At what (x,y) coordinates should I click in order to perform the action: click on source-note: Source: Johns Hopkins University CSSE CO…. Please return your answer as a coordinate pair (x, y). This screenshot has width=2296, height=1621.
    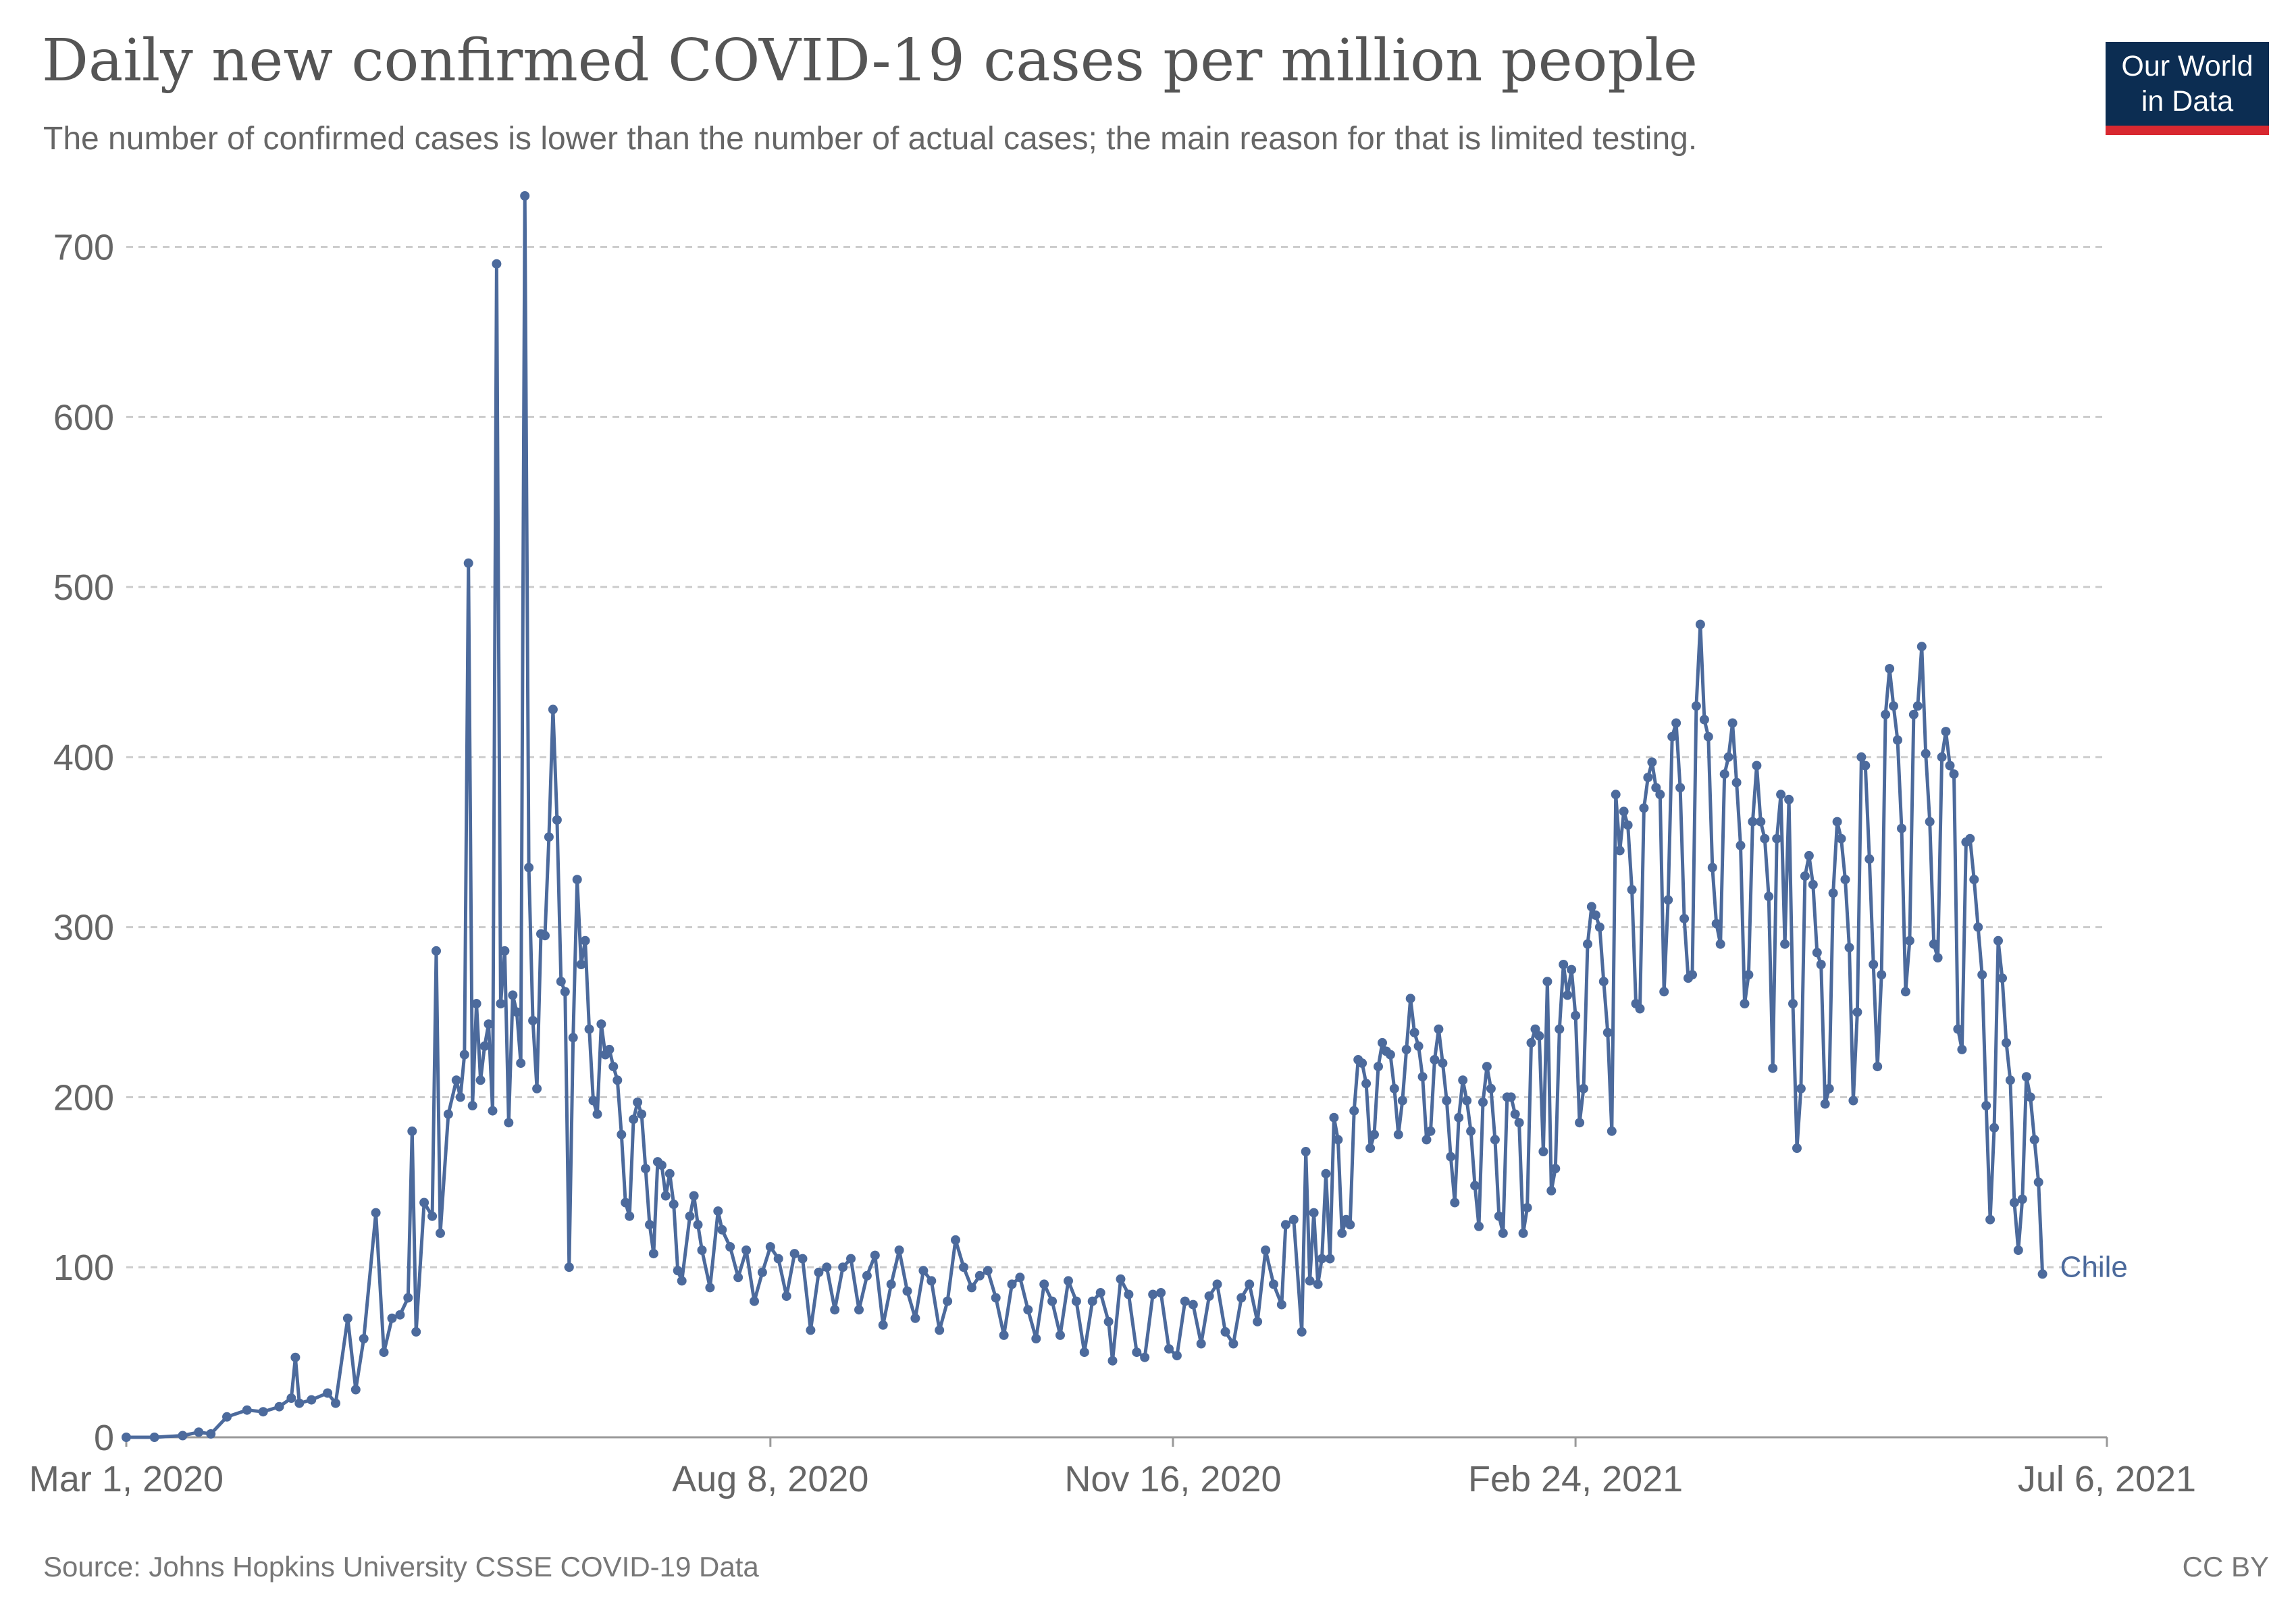
    Looking at the image, I should click on (401, 1567).